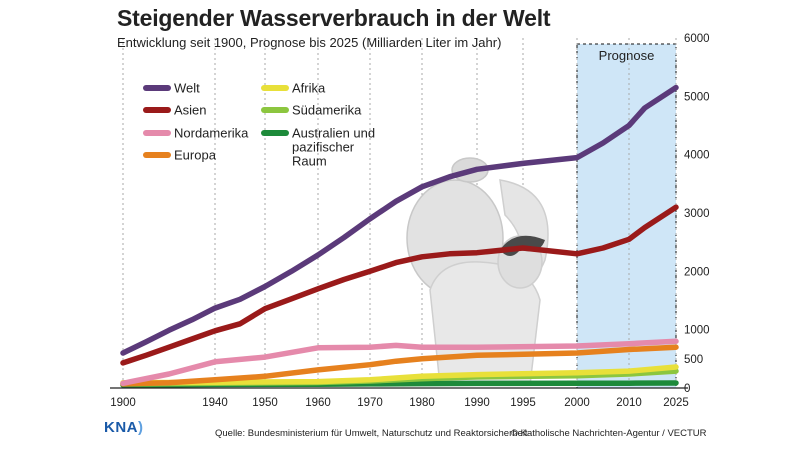  I want to click on x-tick-label-1940: 1940, so click(215, 403).